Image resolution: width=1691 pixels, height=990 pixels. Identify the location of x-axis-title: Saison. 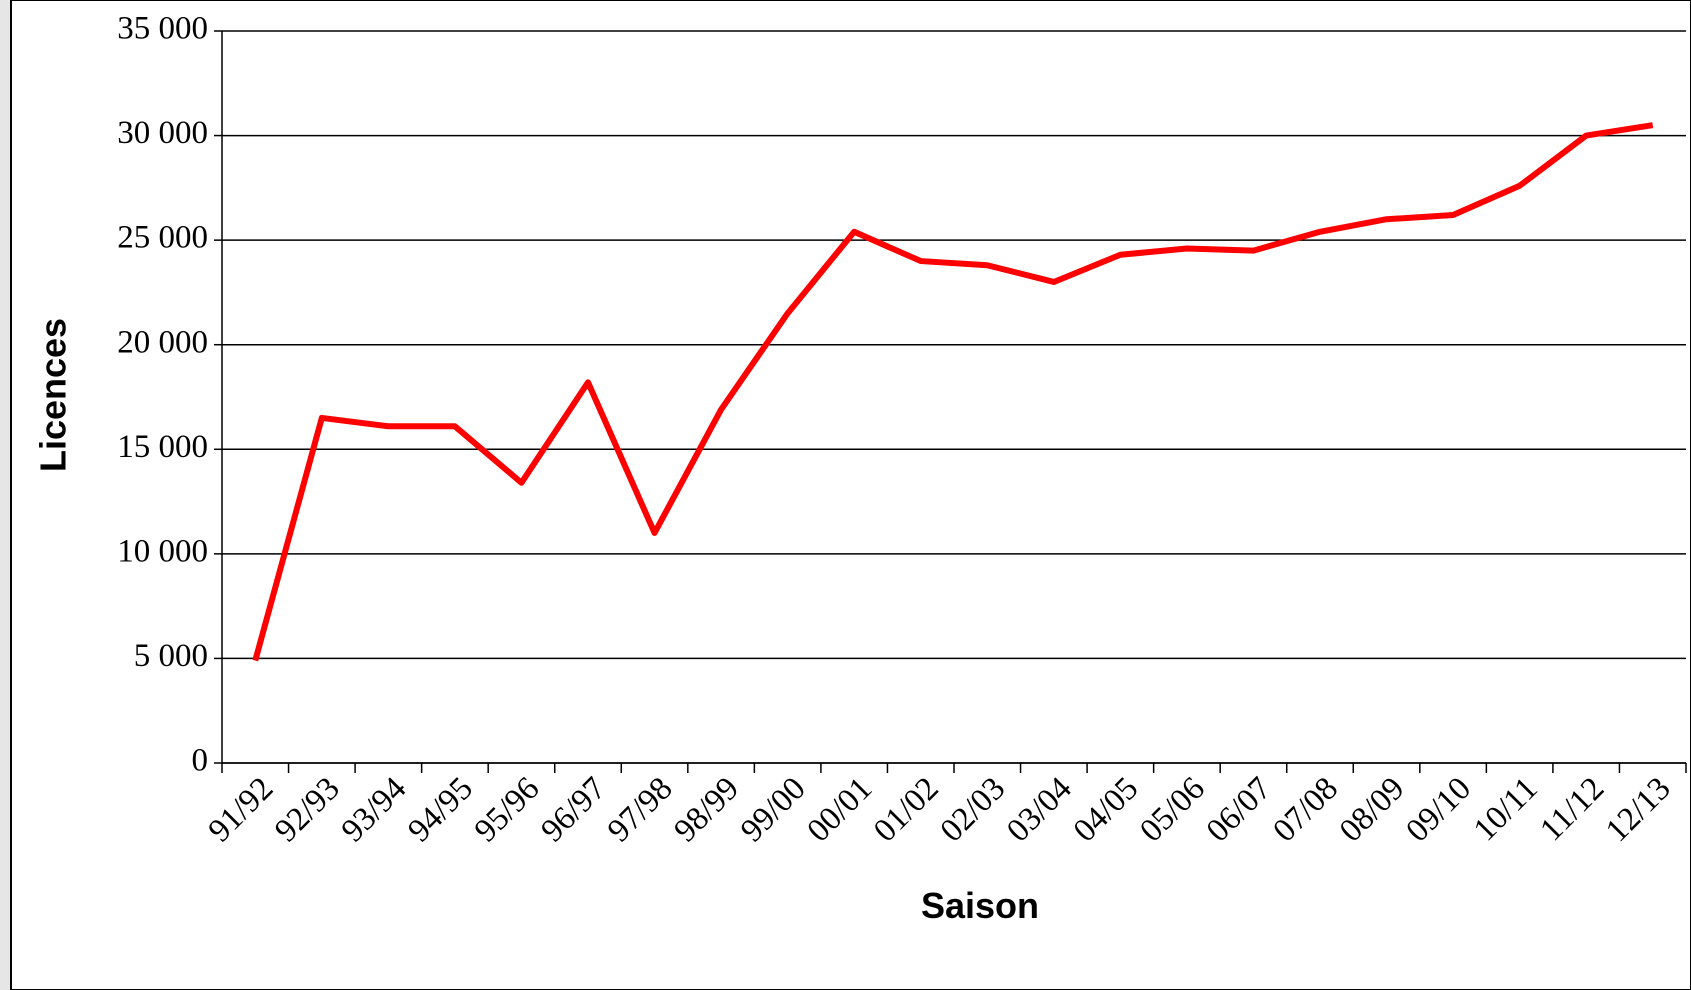
(980, 905).